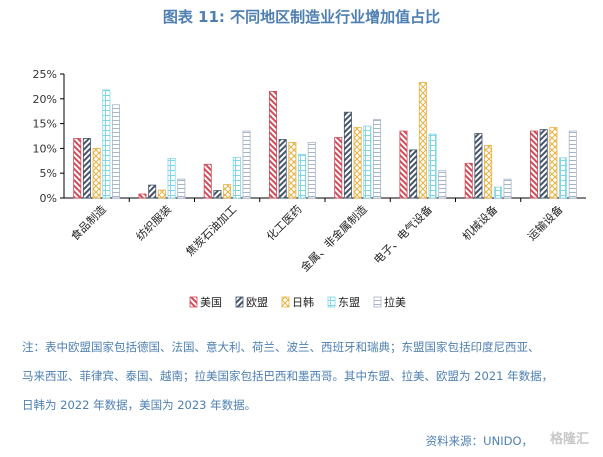 Image resolution: width=603 pixels, height=457 pixels. I want to click on x-tick-label: 食品制造, so click(88, 222).